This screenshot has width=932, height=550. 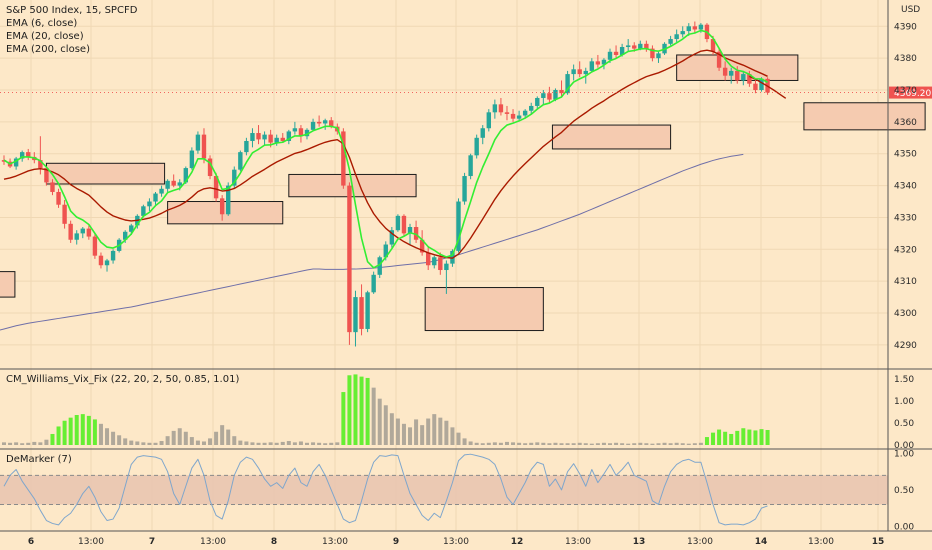 What do you see at coordinates (904, 402) in the screenshot?
I see `vix-tick-2: 1.00` at bounding box center [904, 402].